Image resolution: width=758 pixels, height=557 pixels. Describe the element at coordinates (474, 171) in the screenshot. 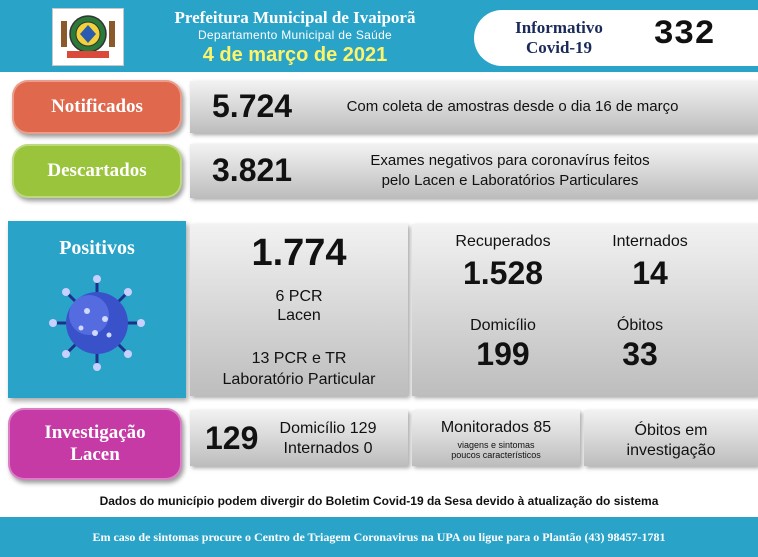

I see `descartados-panel` at that location.